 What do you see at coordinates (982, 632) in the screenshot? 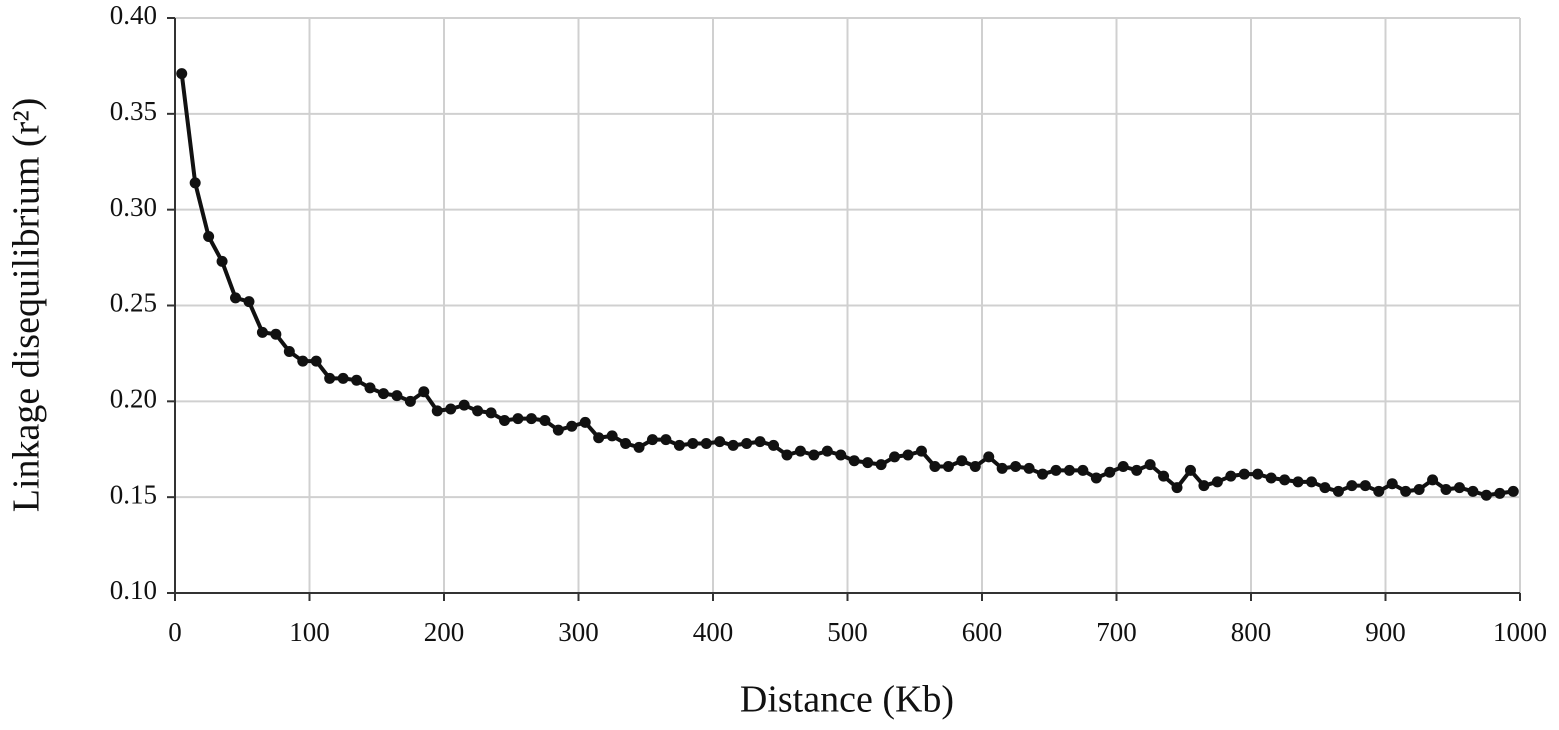
I see `x-tick-label: 600` at bounding box center [982, 632].